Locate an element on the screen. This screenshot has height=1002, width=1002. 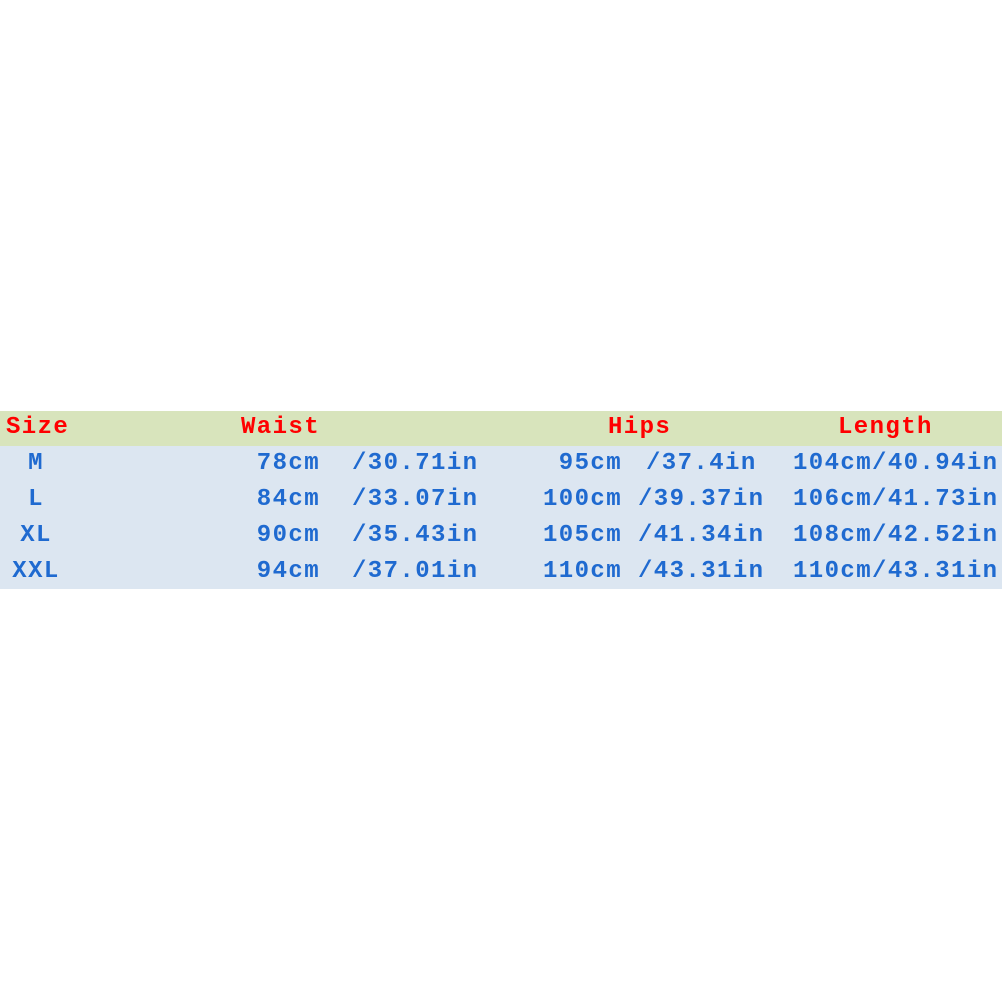
waist-in-cell: /33.07in is located at coordinates (415, 499).